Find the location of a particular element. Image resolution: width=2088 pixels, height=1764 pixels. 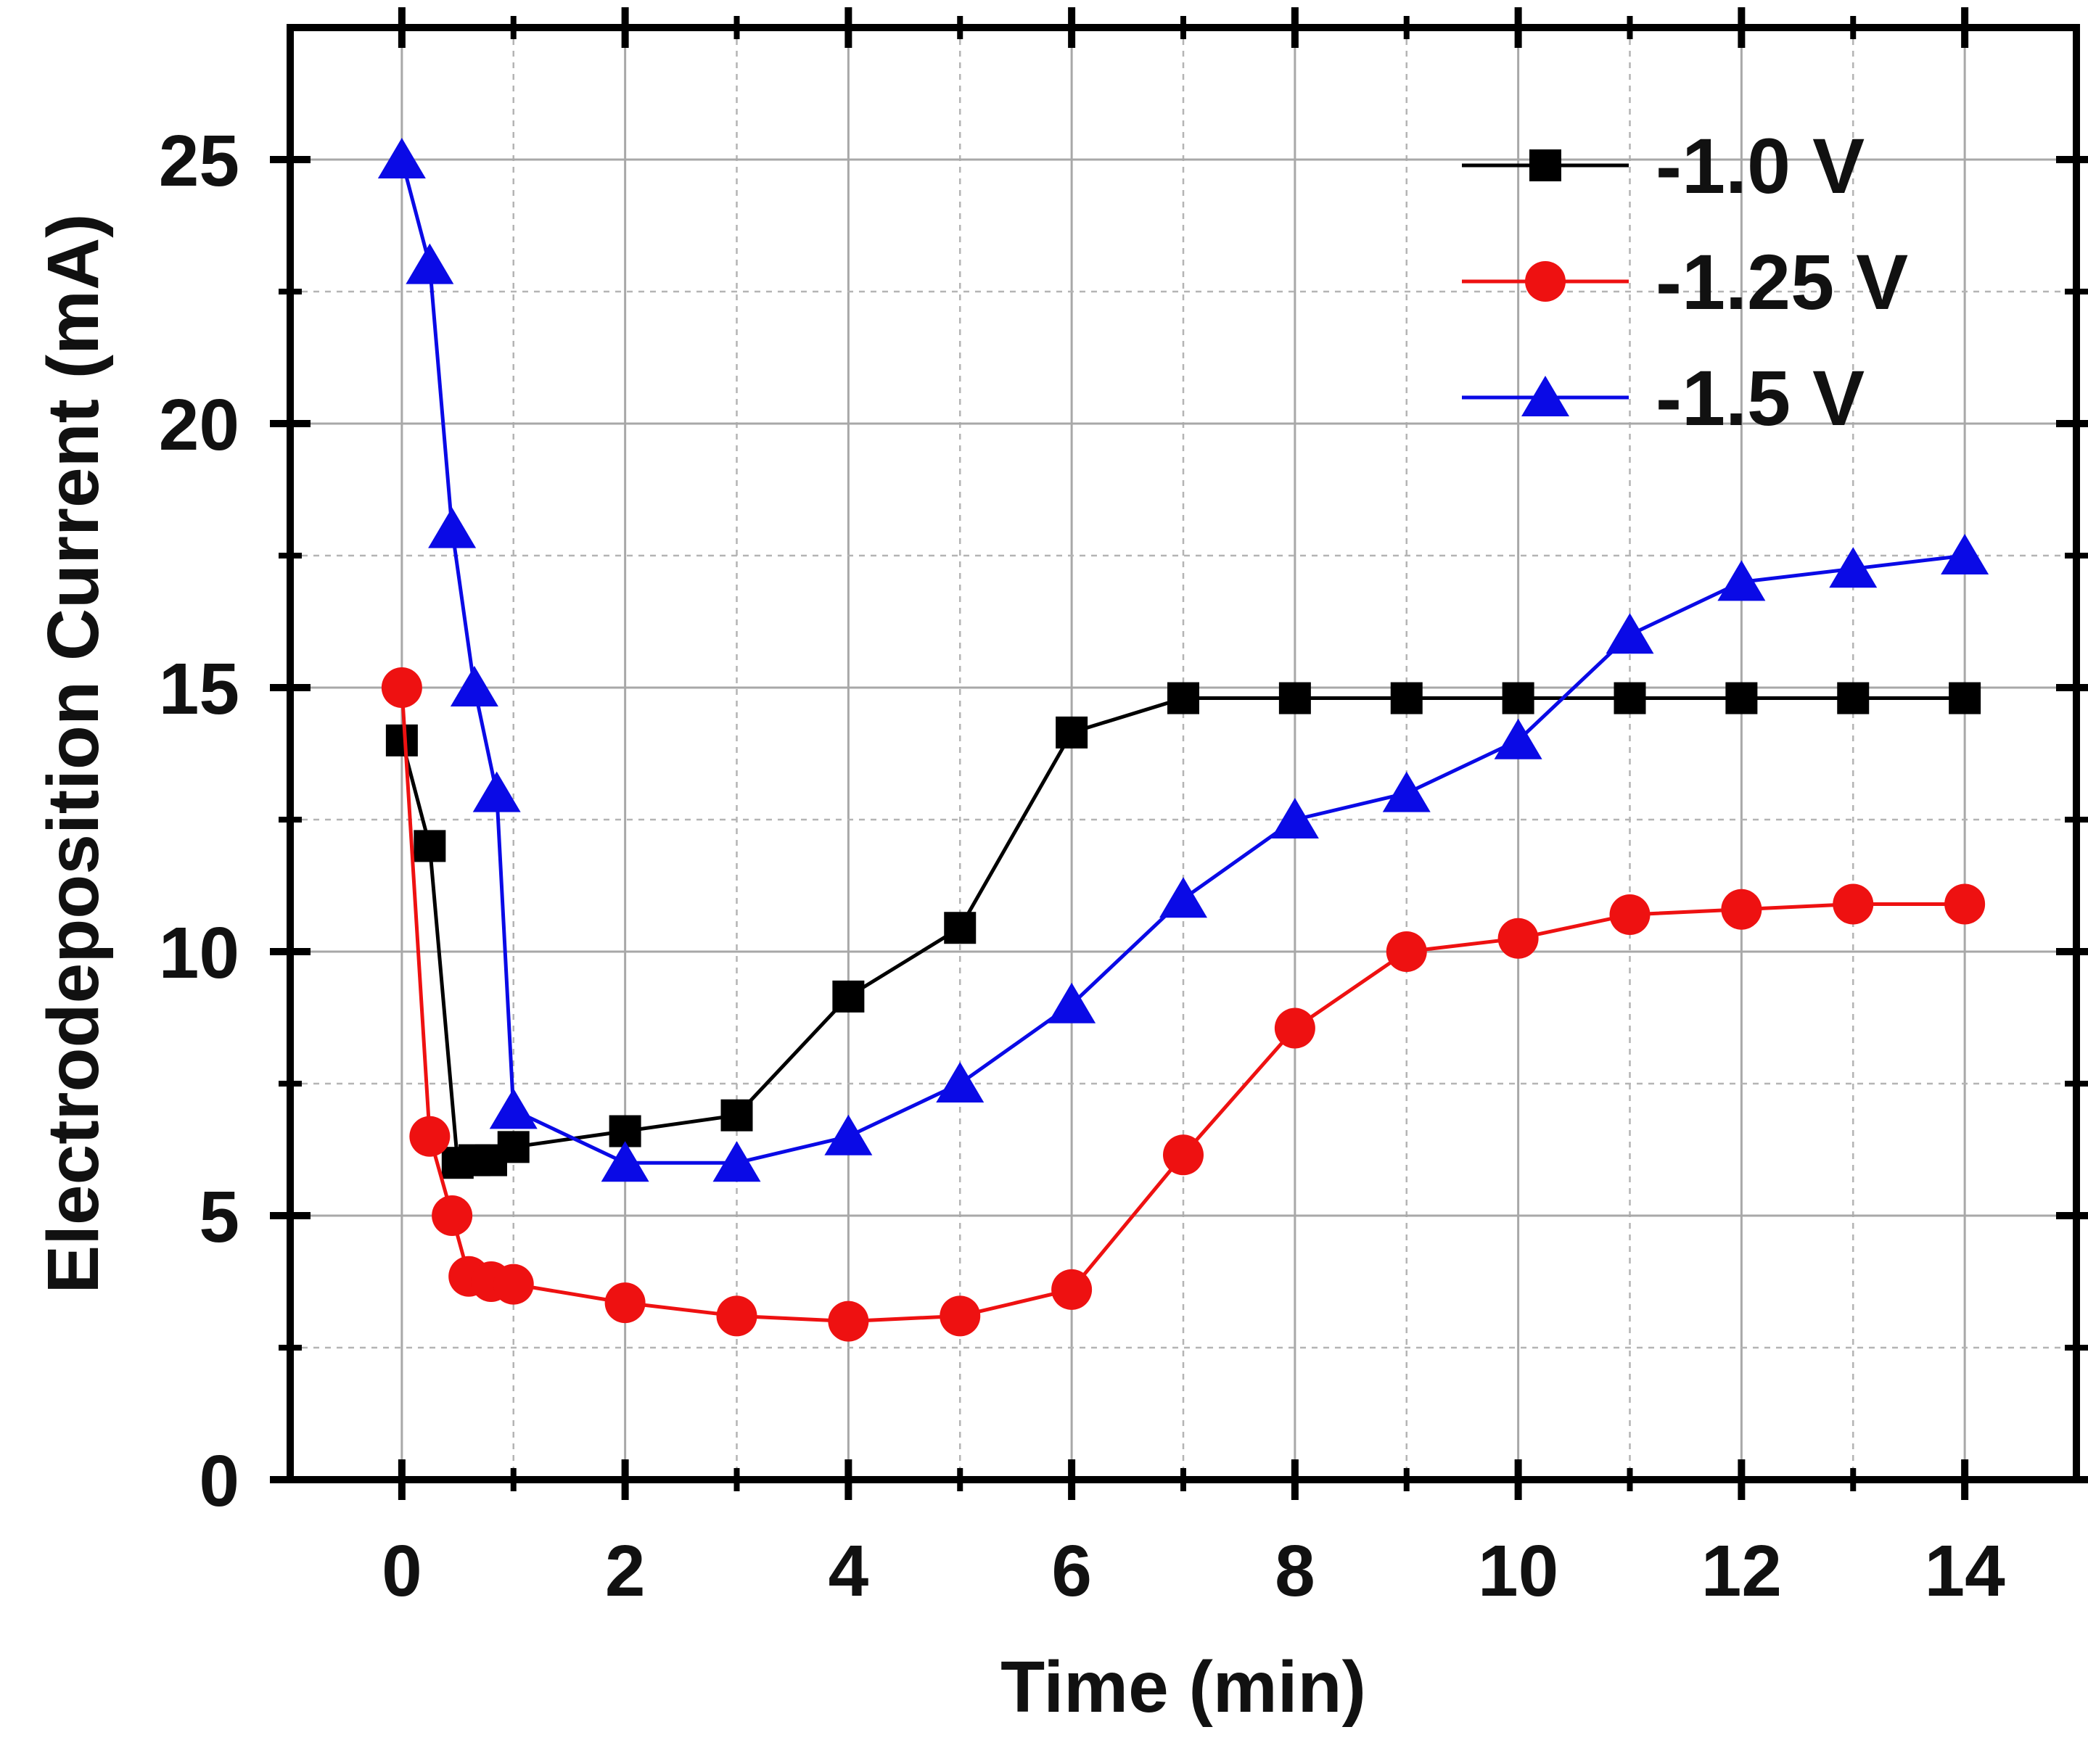

legend-entry: -1.5 V is located at coordinates (1663, 398).